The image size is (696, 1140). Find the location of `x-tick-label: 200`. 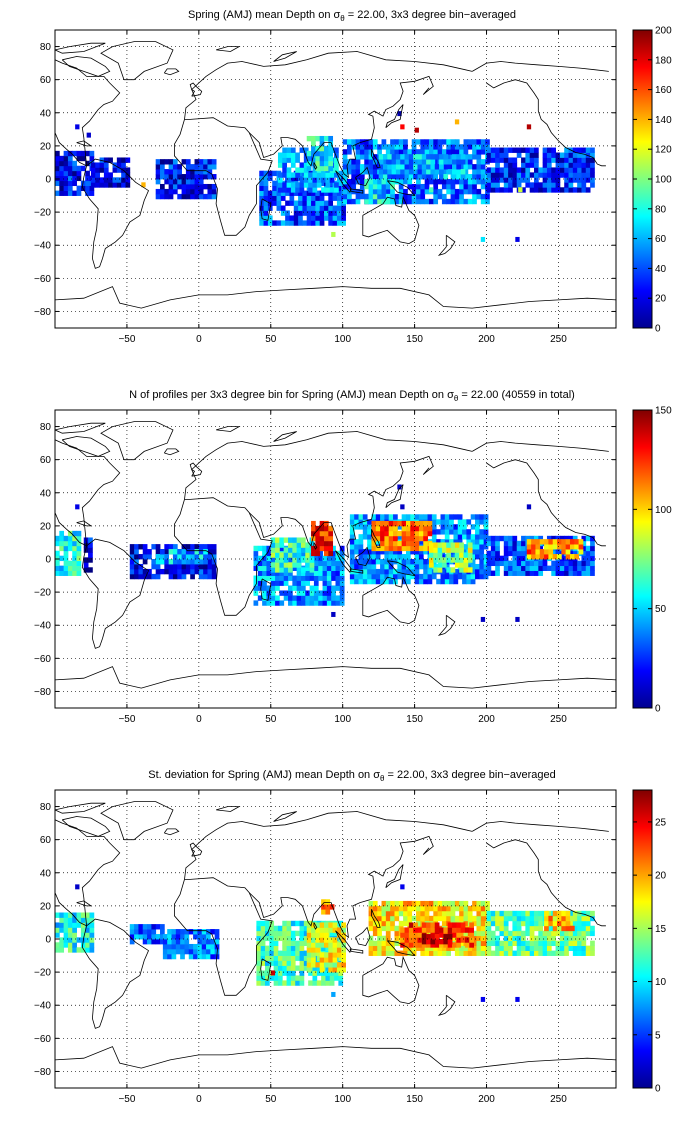

x-tick-label: 200 is located at coordinates (486, 1099).